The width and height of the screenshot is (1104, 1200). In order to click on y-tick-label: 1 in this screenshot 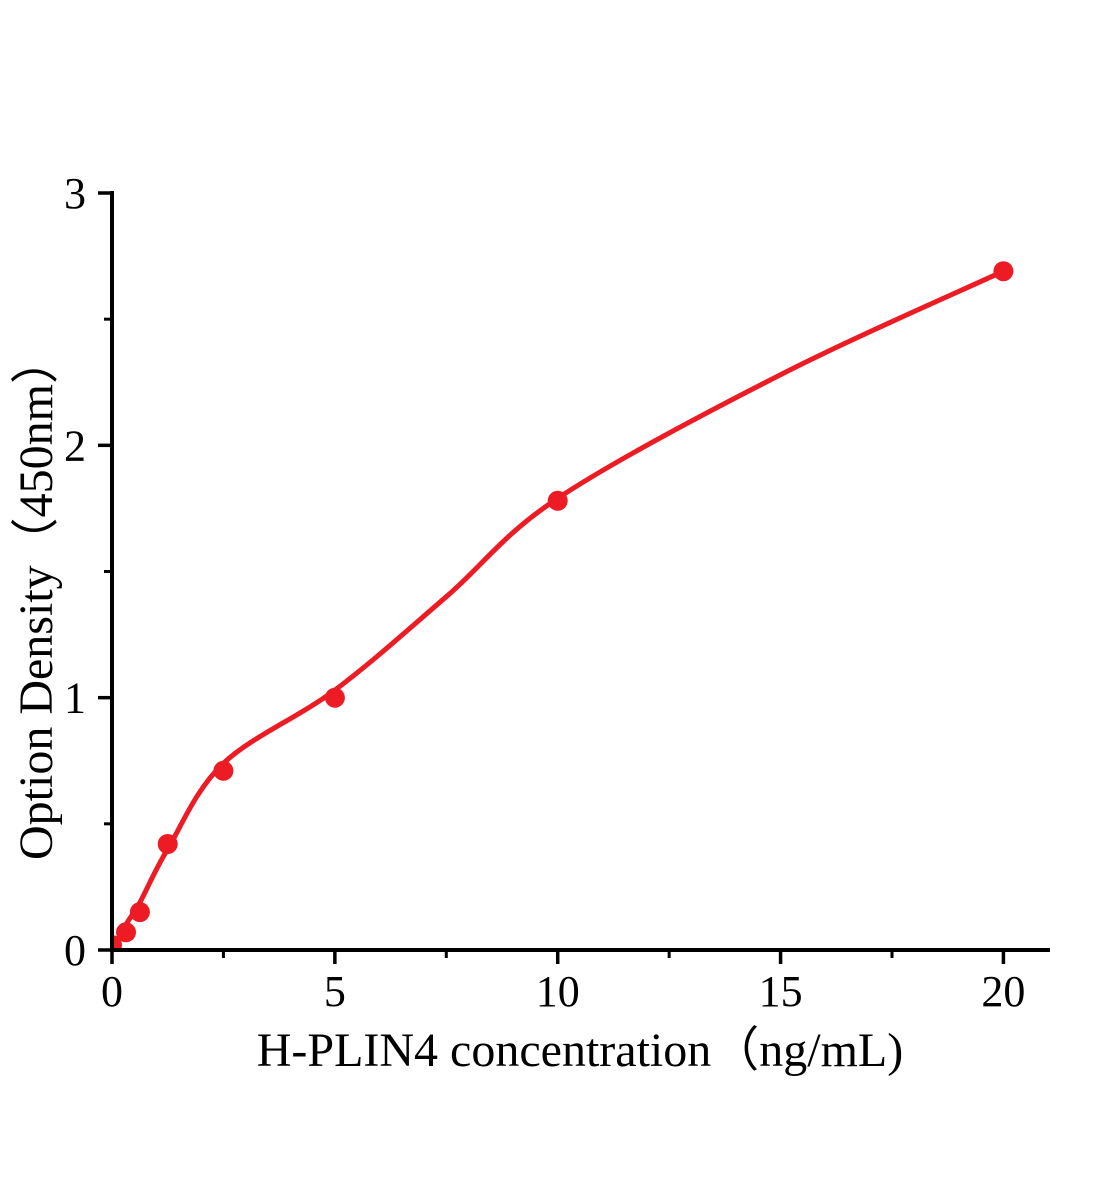, I will do `click(75, 698)`.